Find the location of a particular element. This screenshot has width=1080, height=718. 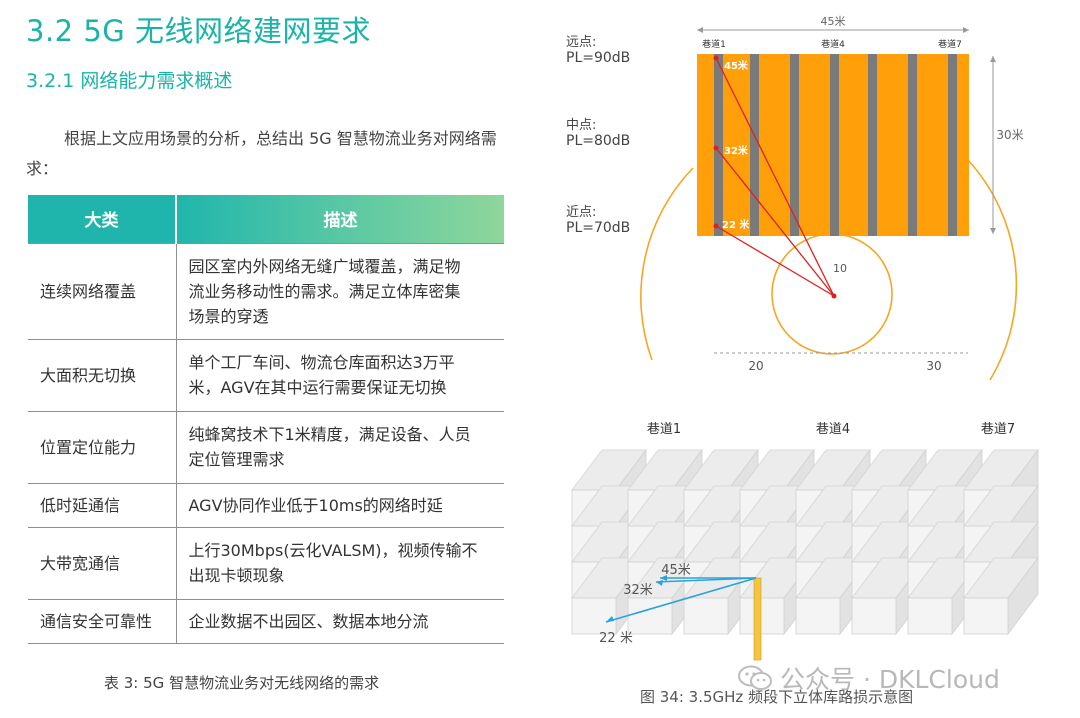

radius-label: 10 is located at coordinates (840, 268).